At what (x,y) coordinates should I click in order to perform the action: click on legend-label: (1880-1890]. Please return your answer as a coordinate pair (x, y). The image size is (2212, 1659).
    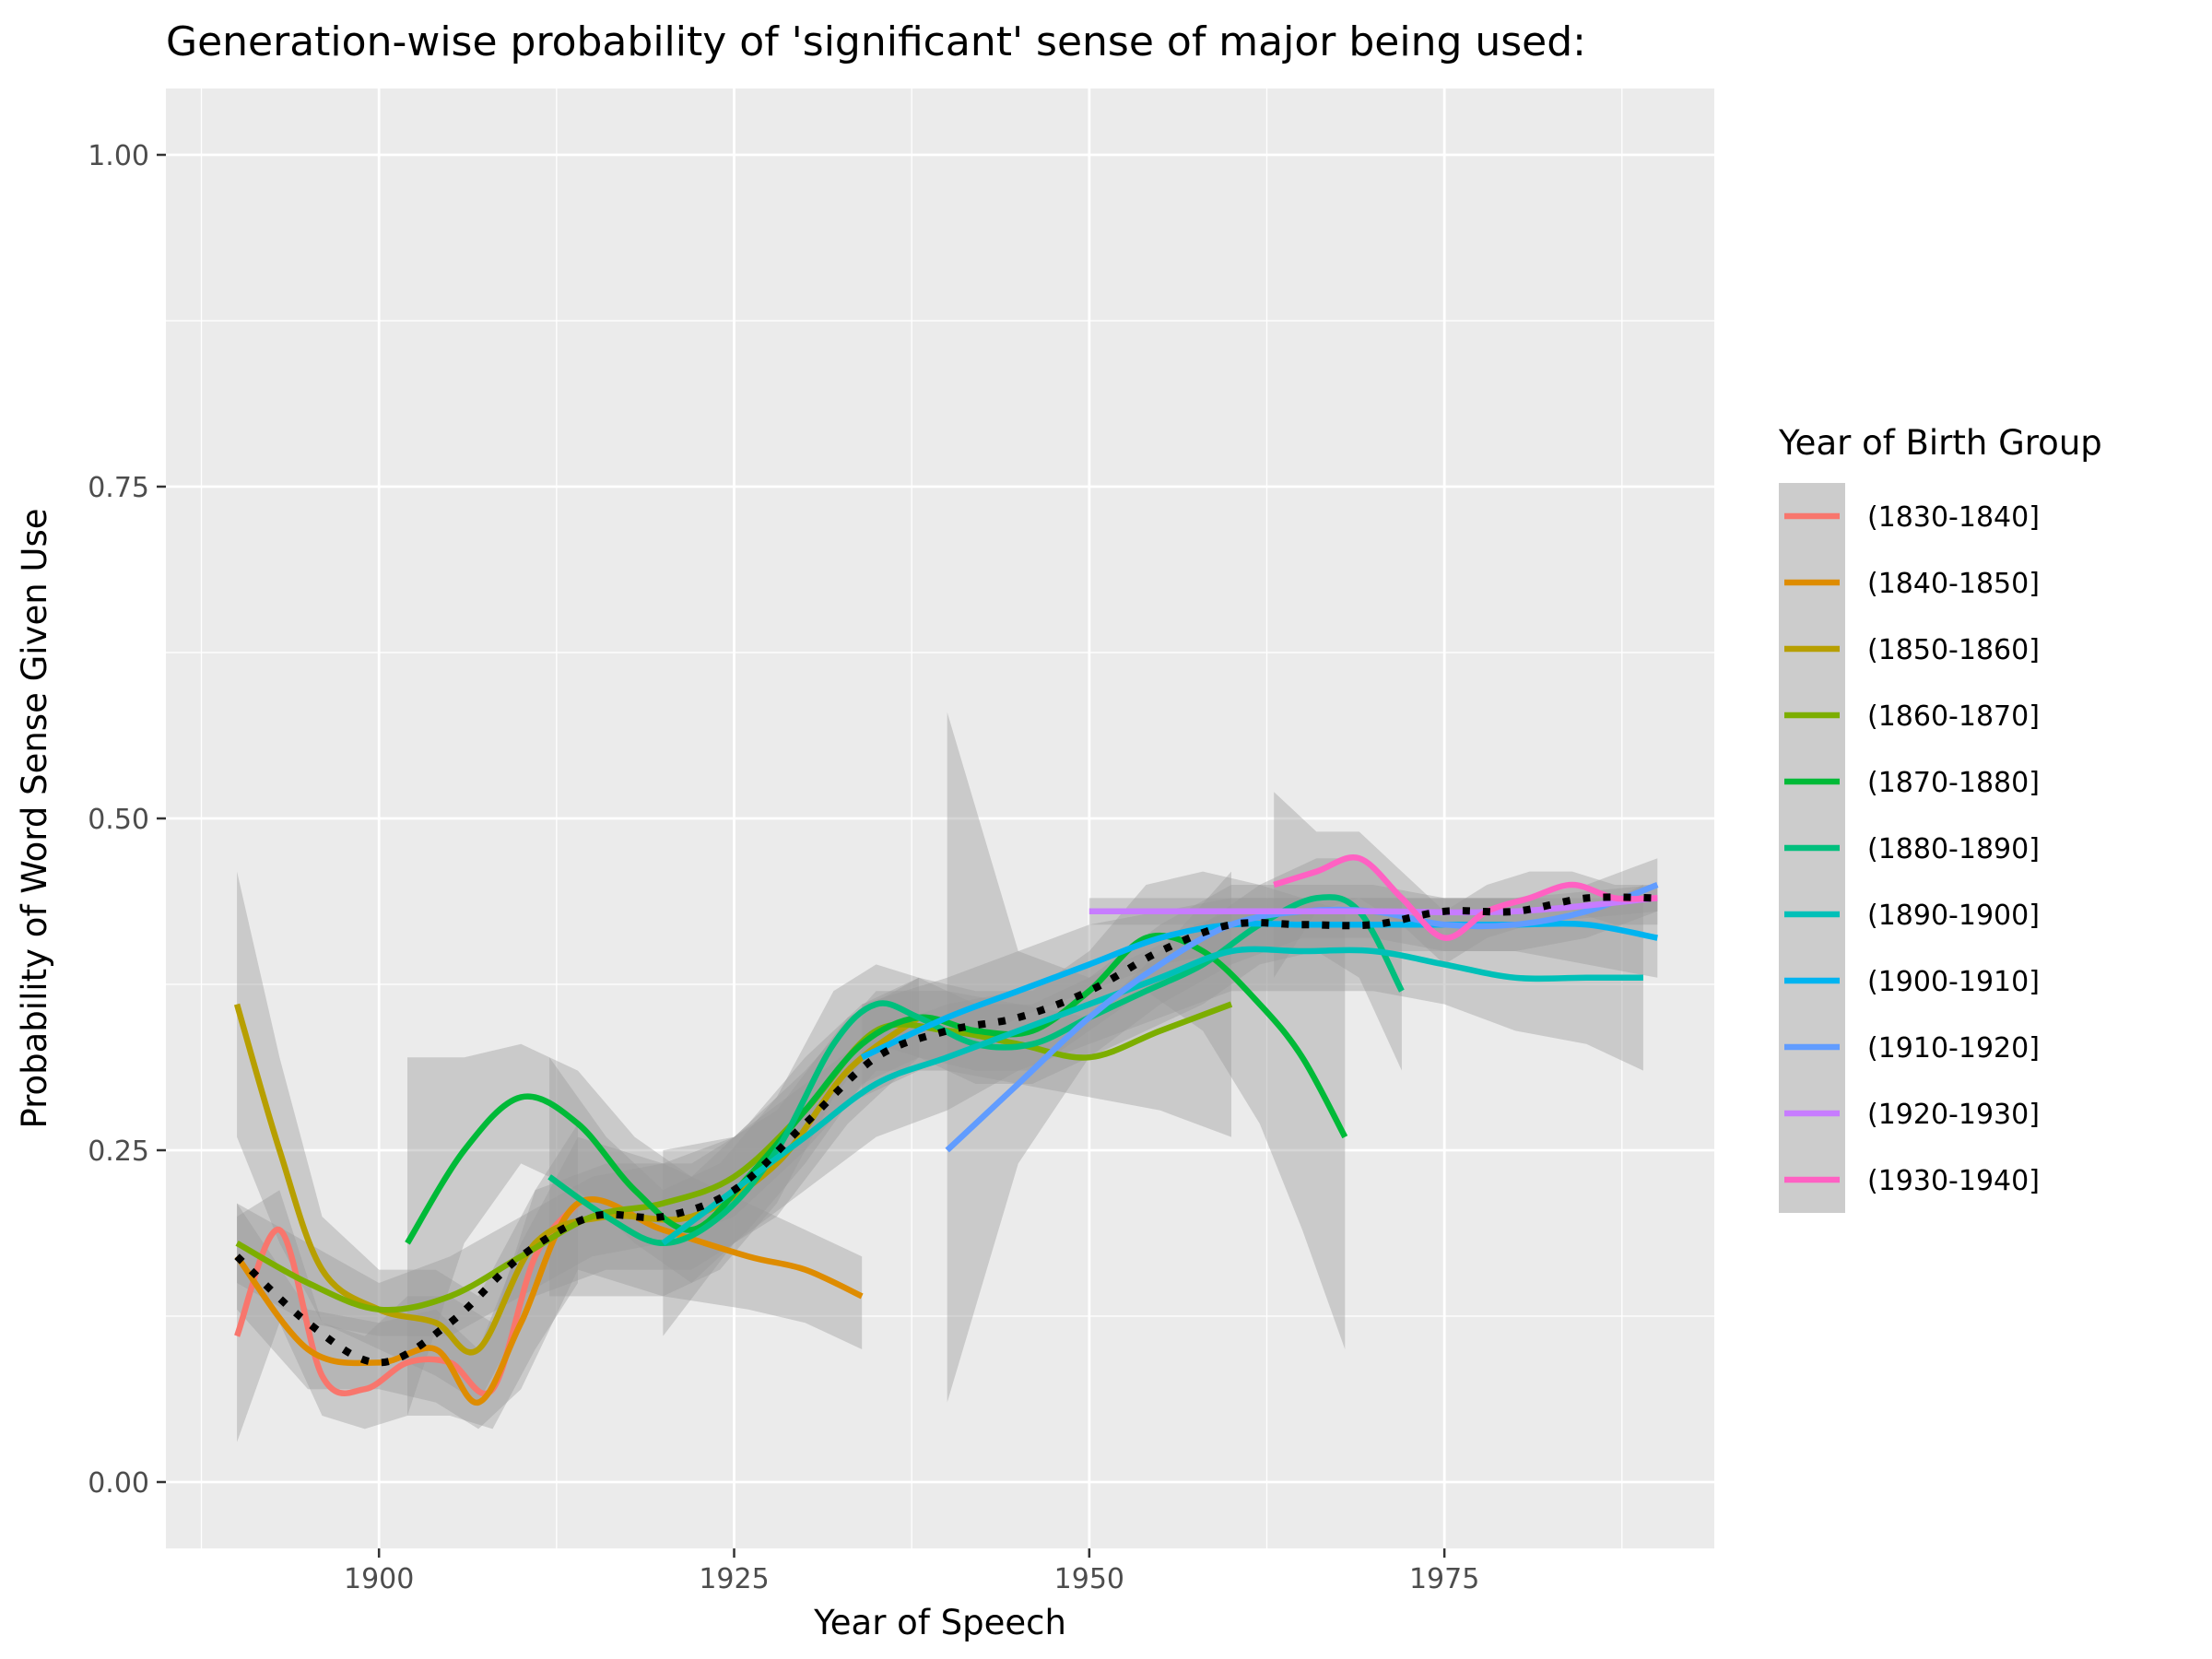
    Looking at the image, I should click on (1953, 849).